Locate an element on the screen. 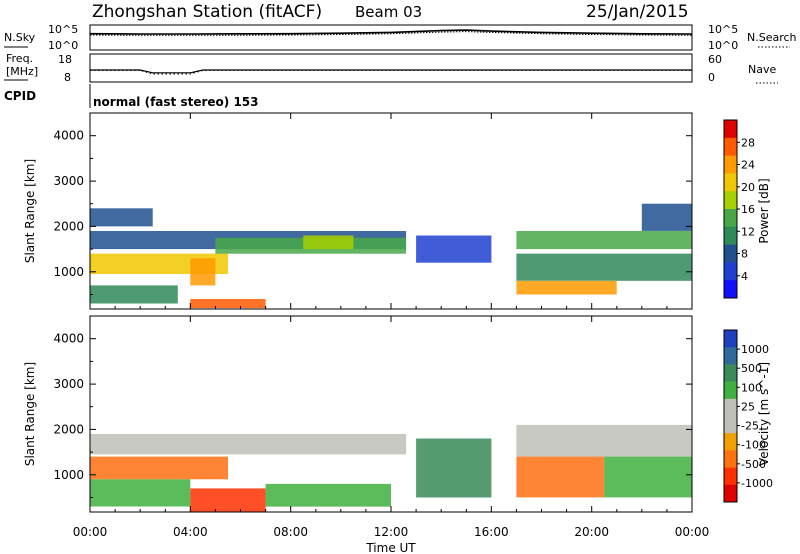 The width and height of the screenshot is (800, 554). noise-sky-series is located at coordinates (391, 32).